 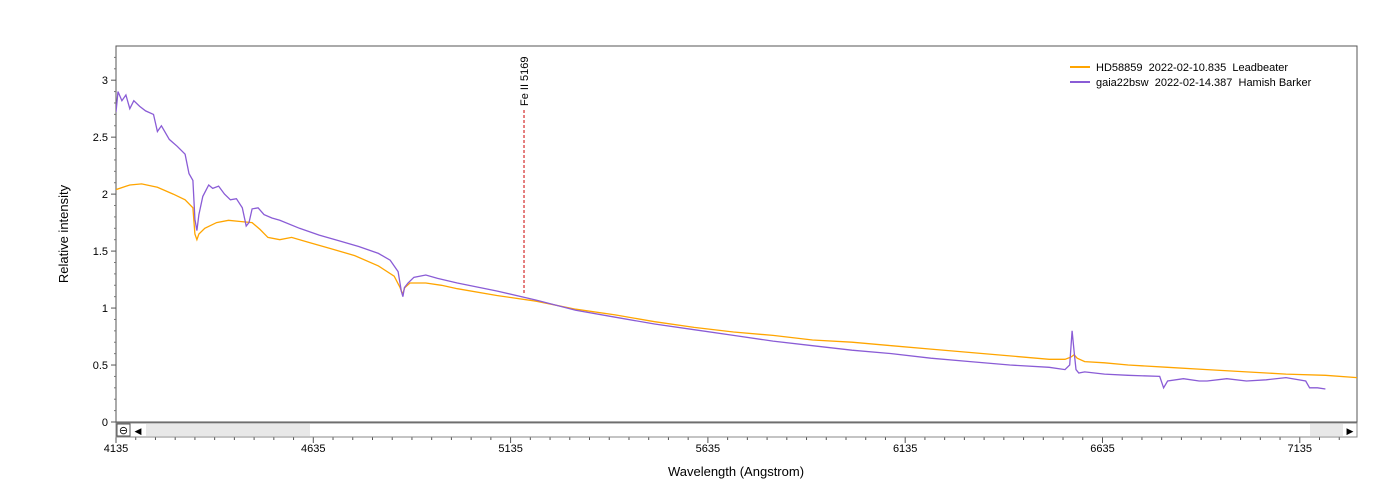 I want to click on legend-label-series-1: HD58859 2022-02-10.835 Leadbeater, so click(x=1192, y=68).